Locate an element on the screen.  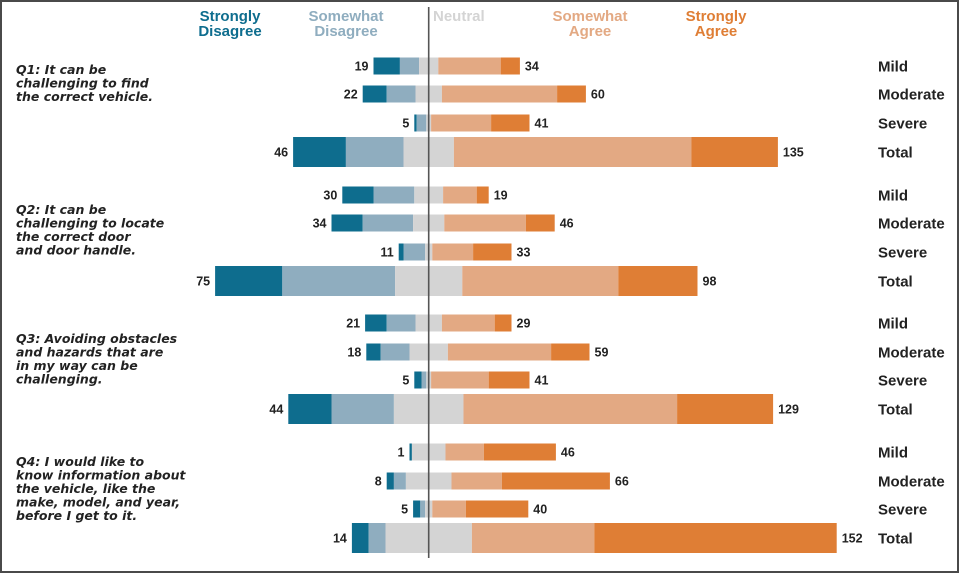
disagree-total-label: 8 is located at coordinates (378, 482).